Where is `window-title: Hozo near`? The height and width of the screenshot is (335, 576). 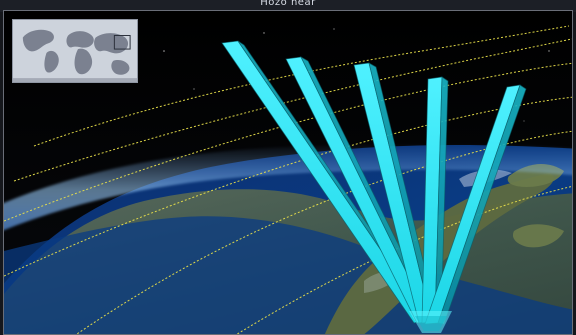 window-title: Hozo near is located at coordinates (288, 4).